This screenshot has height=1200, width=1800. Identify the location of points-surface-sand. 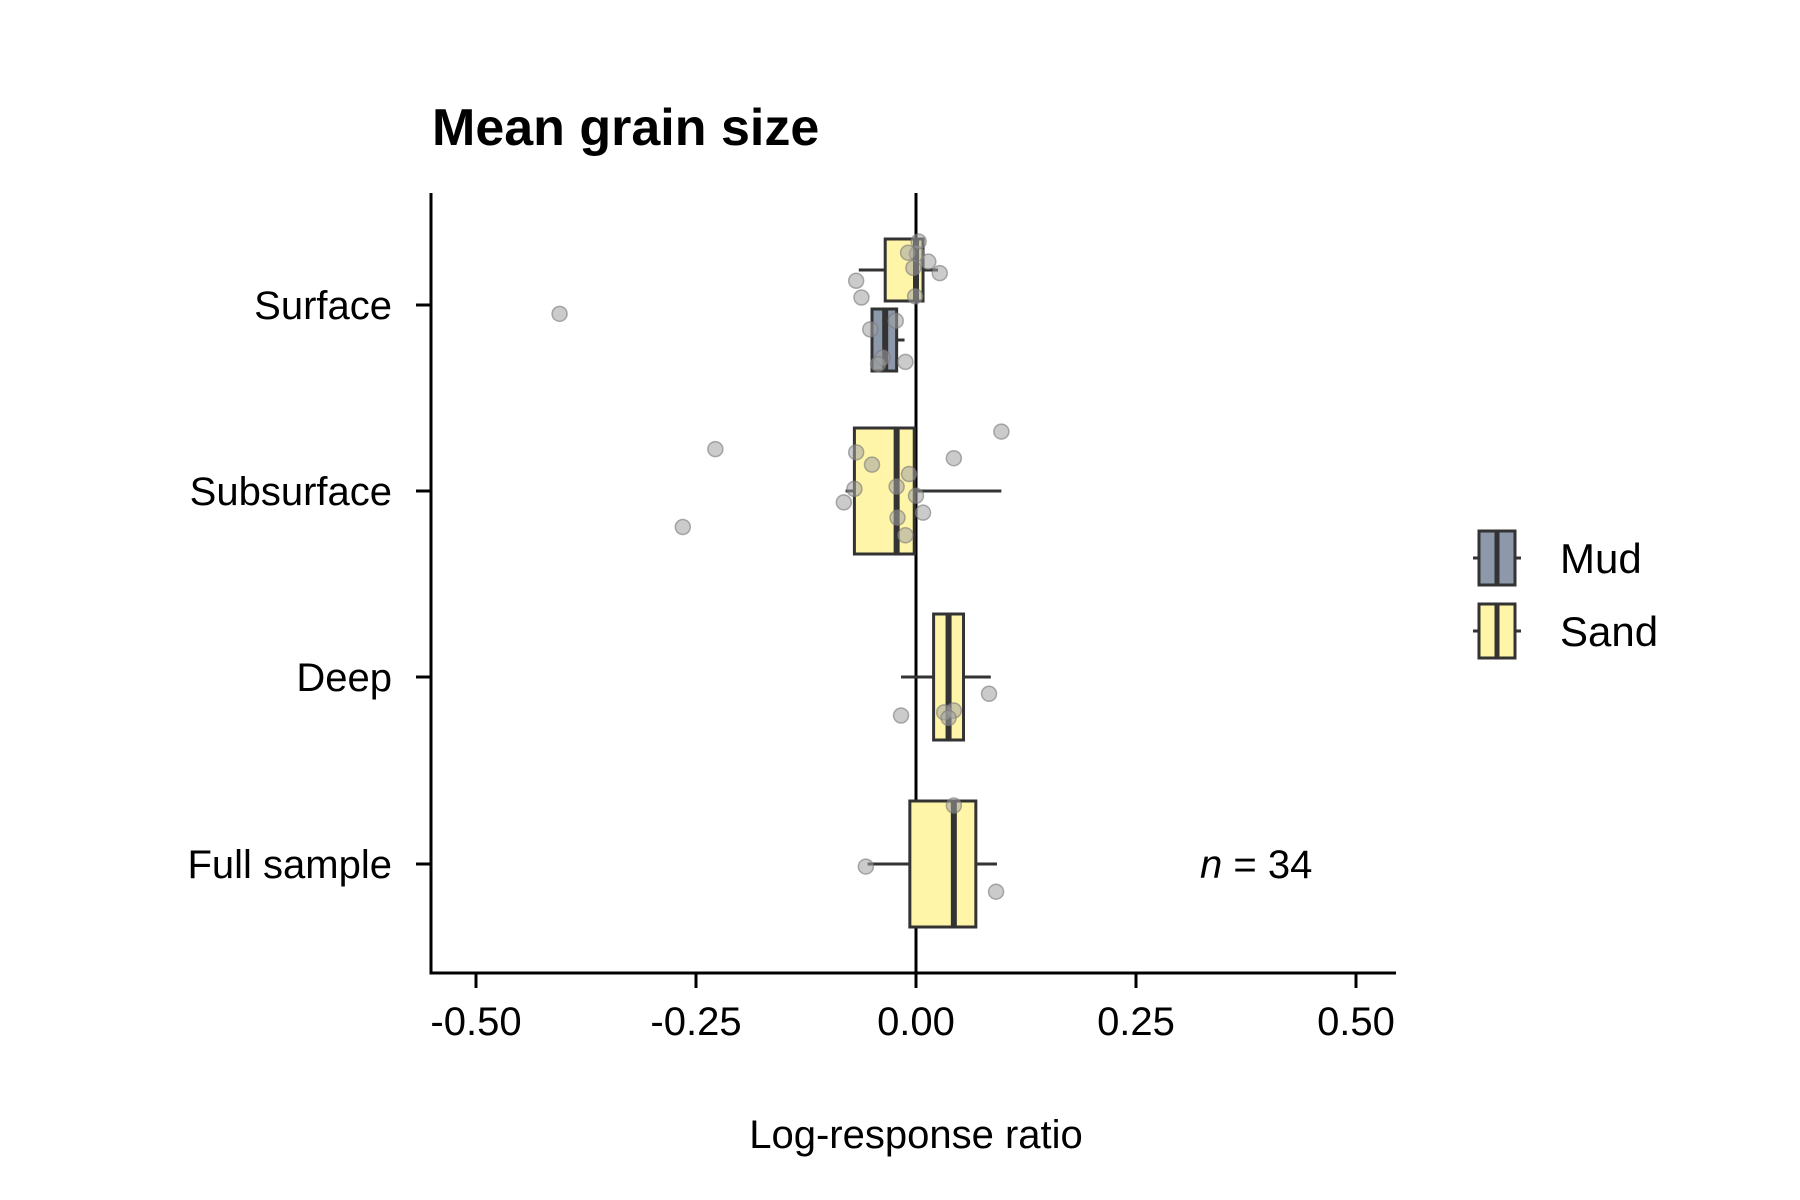
(898, 269).